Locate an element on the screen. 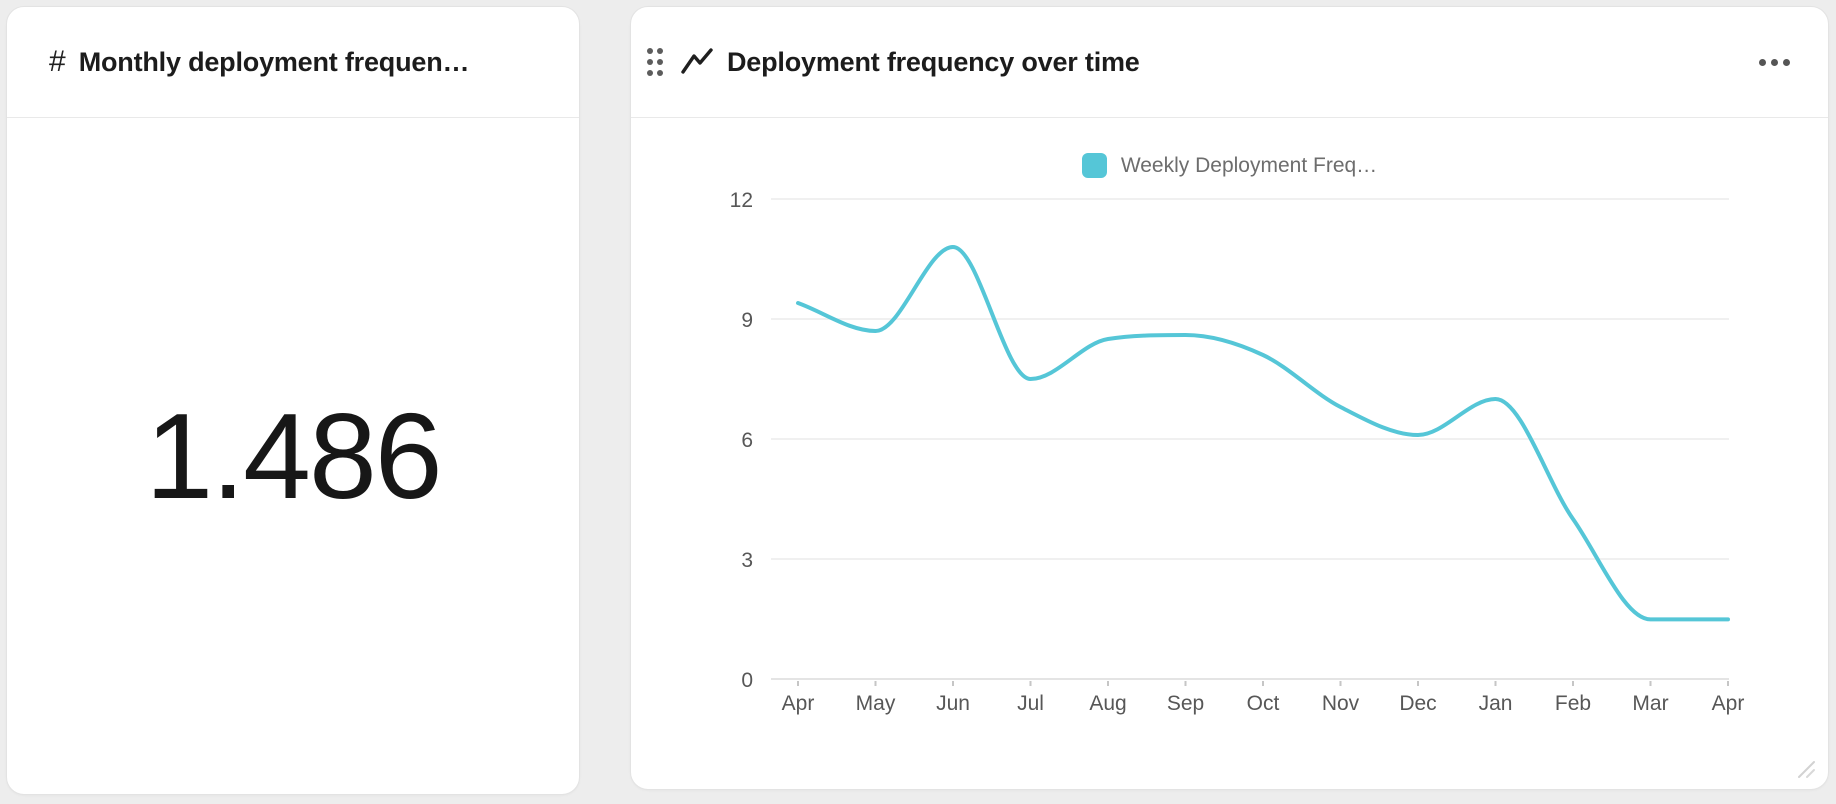 This screenshot has width=1836, height=804. chart-card-title: Deployment frequency over time is located at coordinates (933, 61).